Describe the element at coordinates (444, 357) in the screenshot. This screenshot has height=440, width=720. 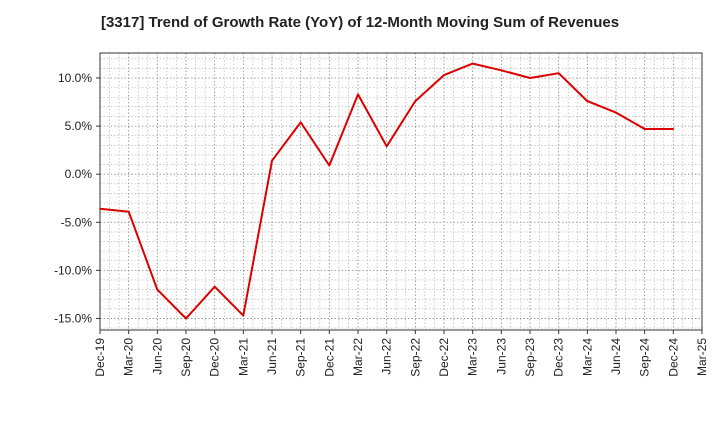
I see `x-tick-label: Dec-22` at that location.